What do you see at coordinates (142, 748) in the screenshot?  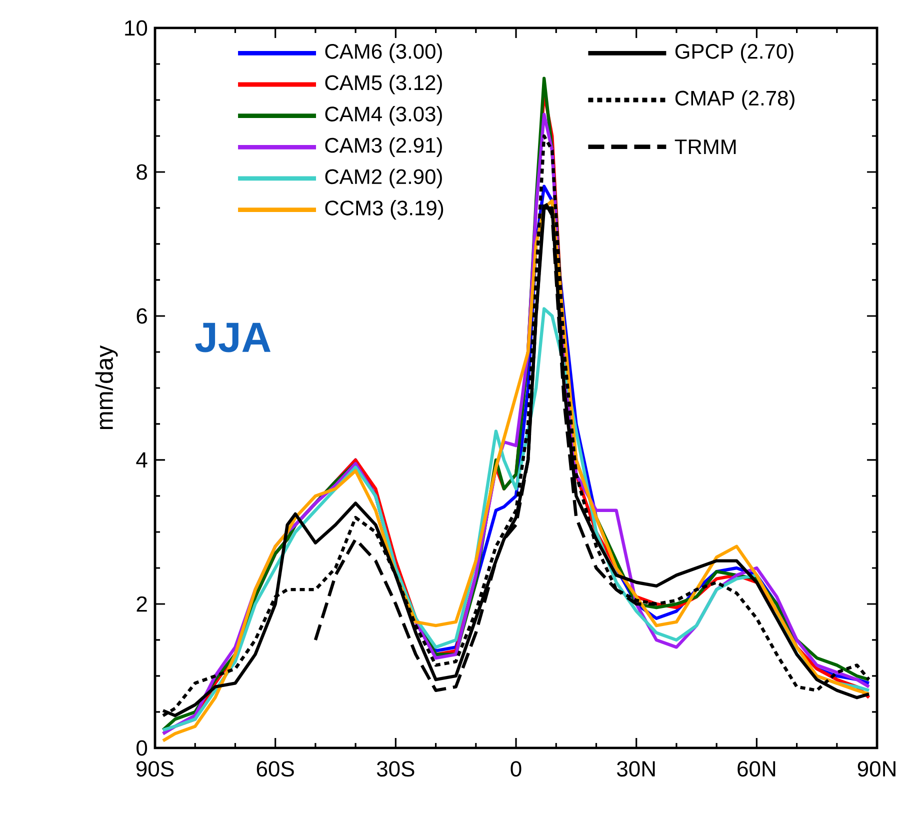 I see `y-tick-label: 0` at bounding box center [142, 748].